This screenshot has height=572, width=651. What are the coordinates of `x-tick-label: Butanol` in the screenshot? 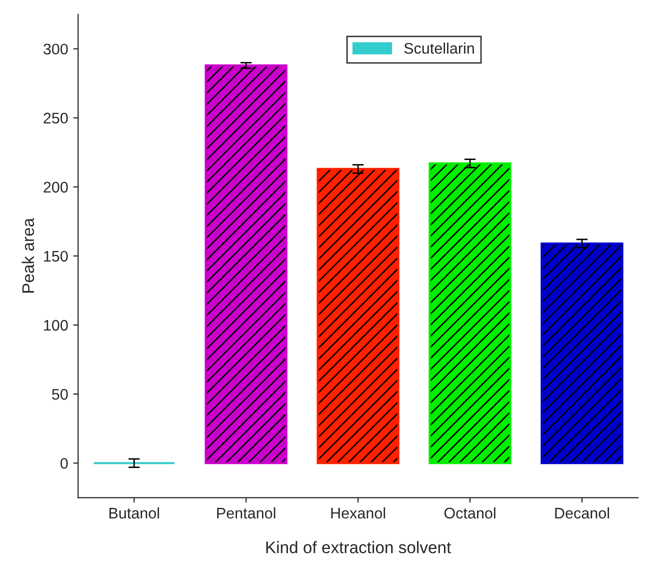 It's located at (134, 513).